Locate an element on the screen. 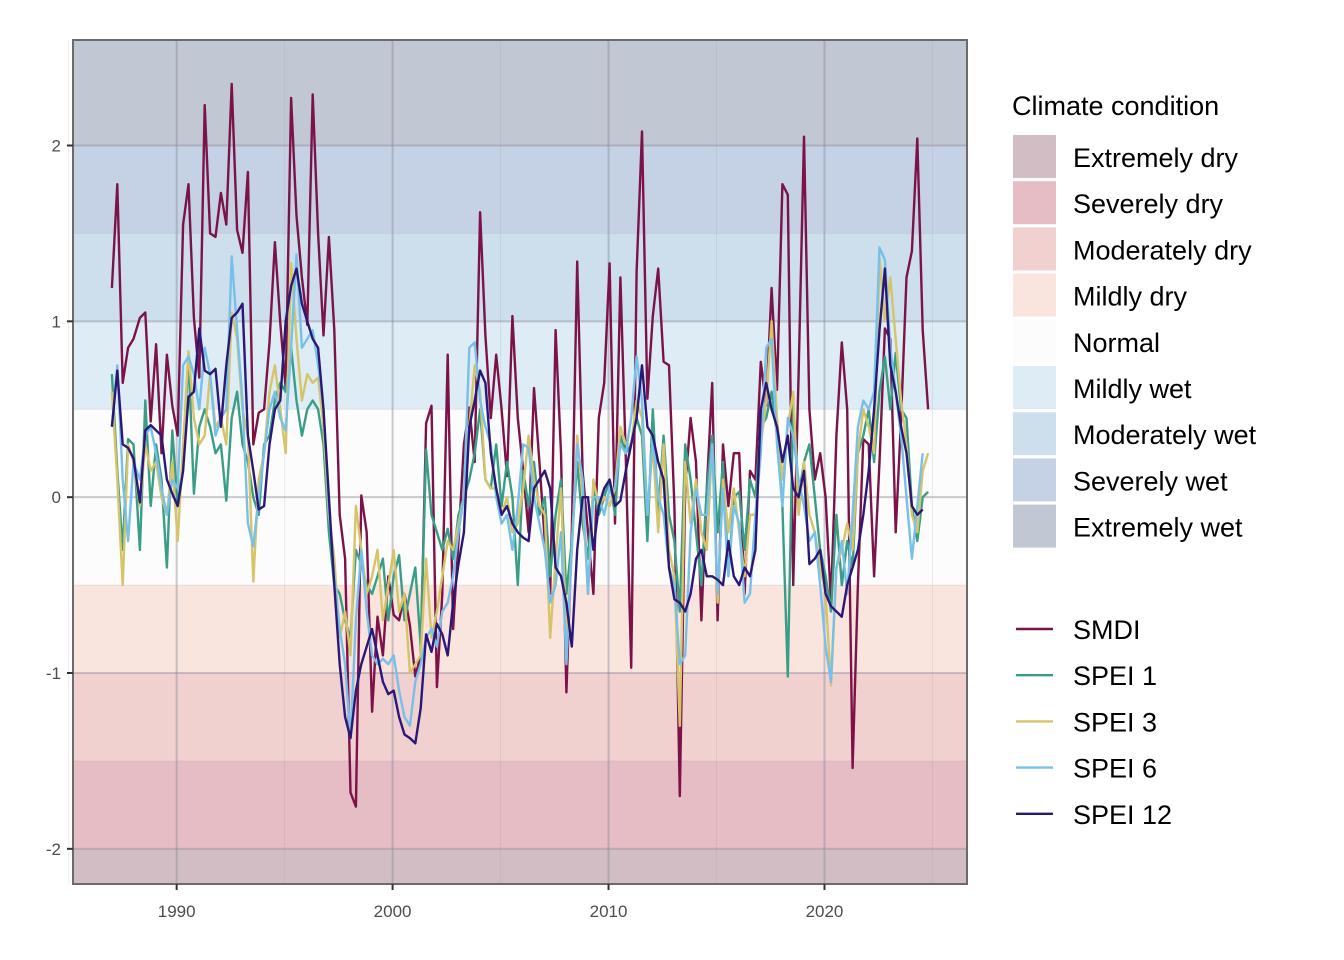 The height and width of the screenshot is (960, 1344). legend-label: SPEI 1 is located at coordinates (1115, 676).